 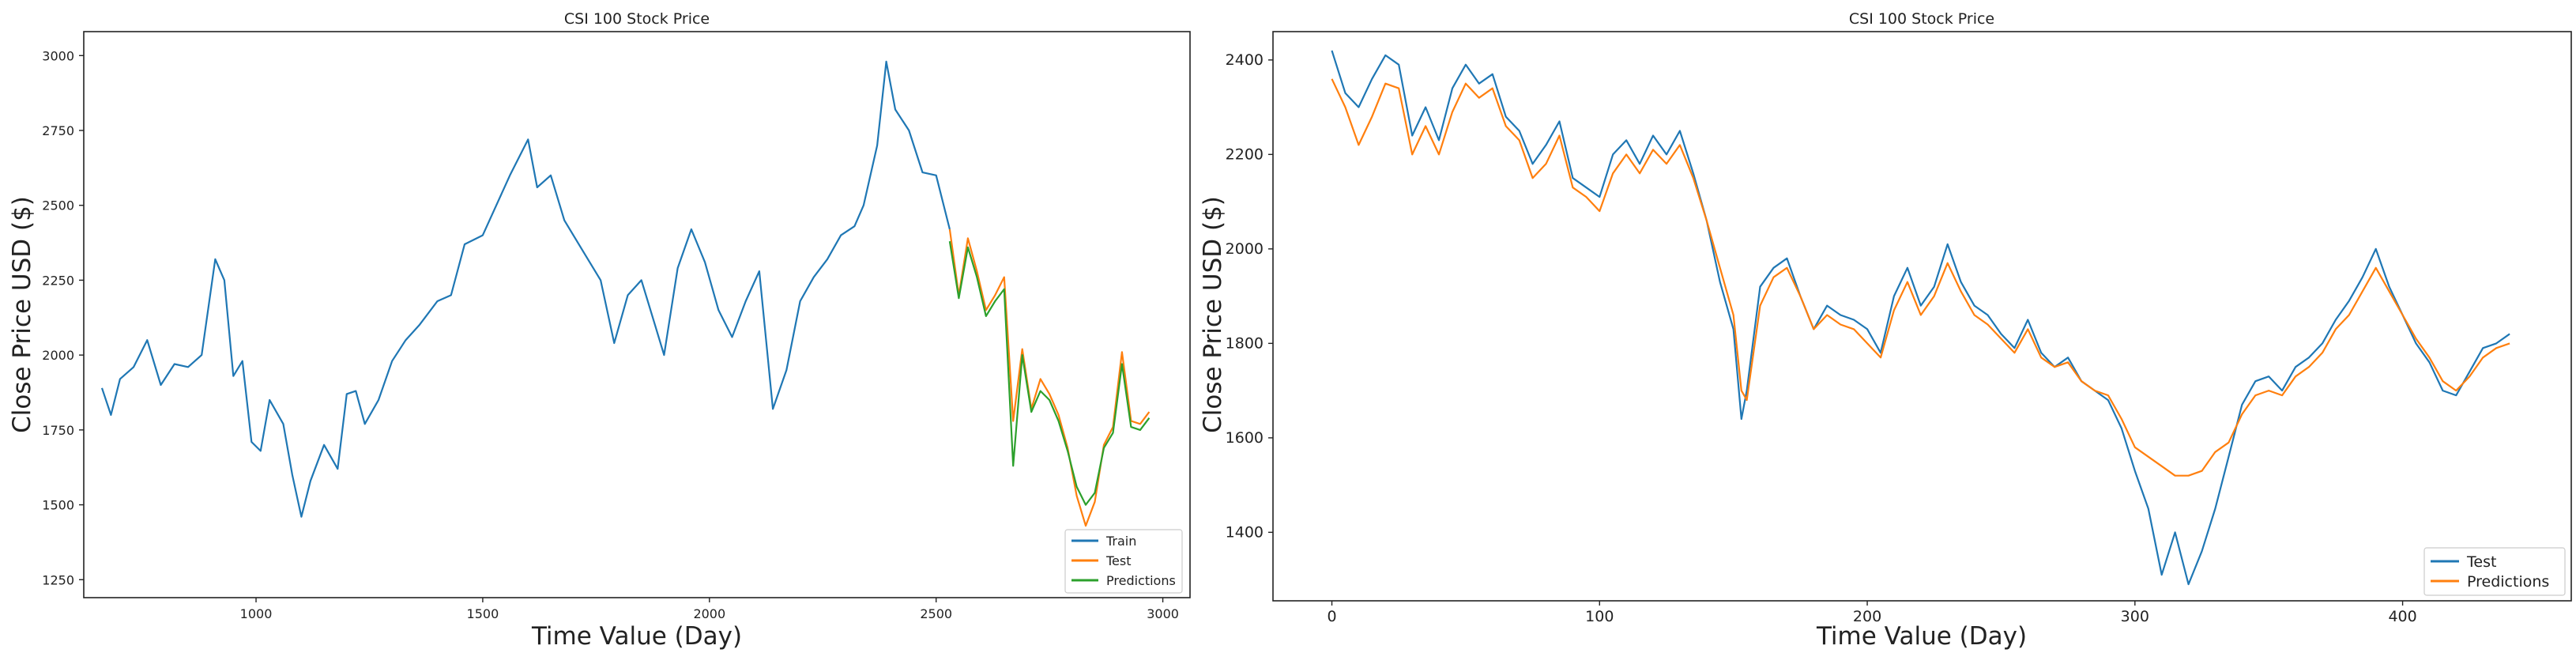 What do you see at coordinates (1120, 541) in the screenshot?
I see `chart-left-legend-label-train: Train` at bounding box center [1120, 541].